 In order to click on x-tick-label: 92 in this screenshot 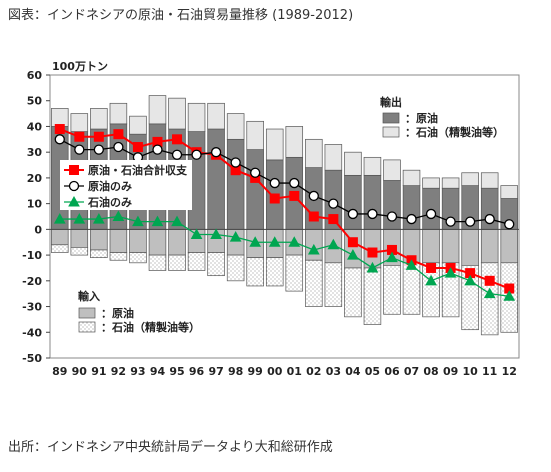, I will do `click(118, 371)`.